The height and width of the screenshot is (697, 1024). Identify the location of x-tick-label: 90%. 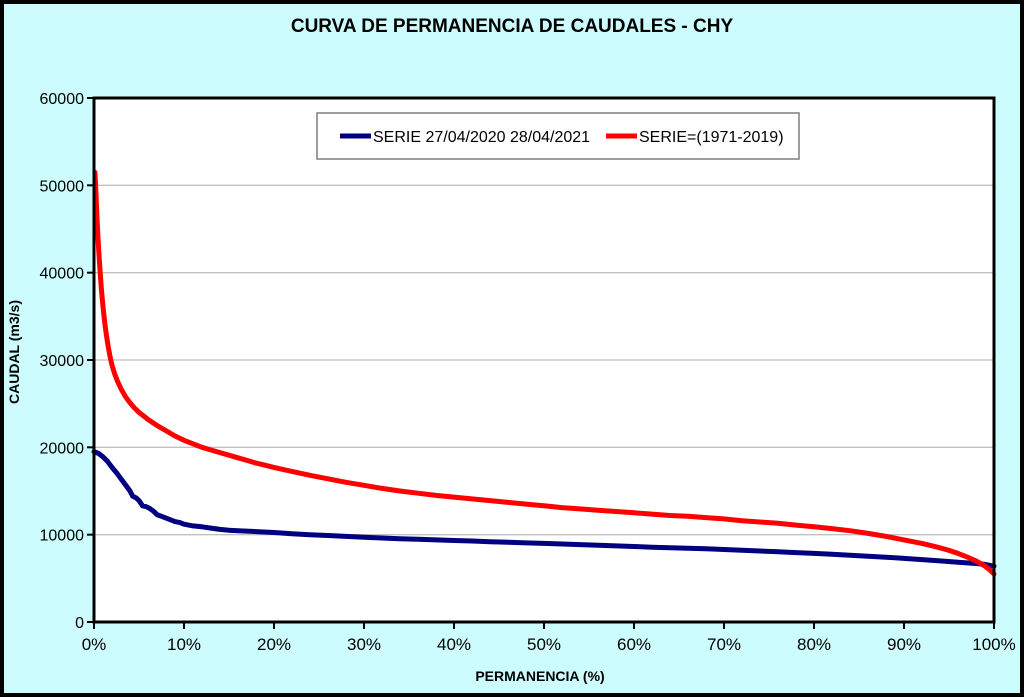
(904, 644).